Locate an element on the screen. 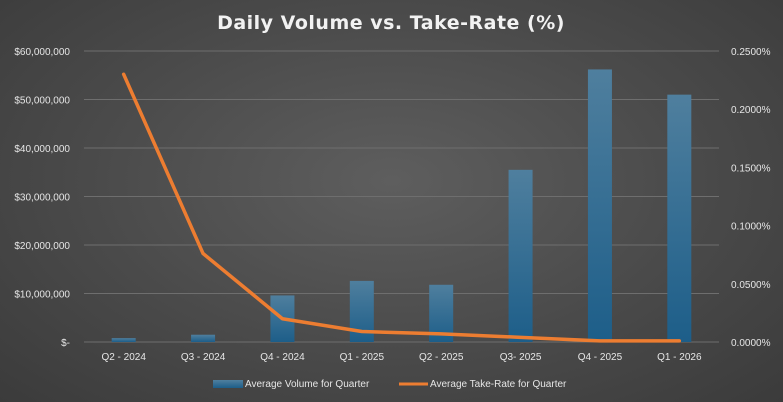 The width and height of the screenshot is (783, 402). x-tick-label: Q3 - 2024 is located at coordinates (203, 357).